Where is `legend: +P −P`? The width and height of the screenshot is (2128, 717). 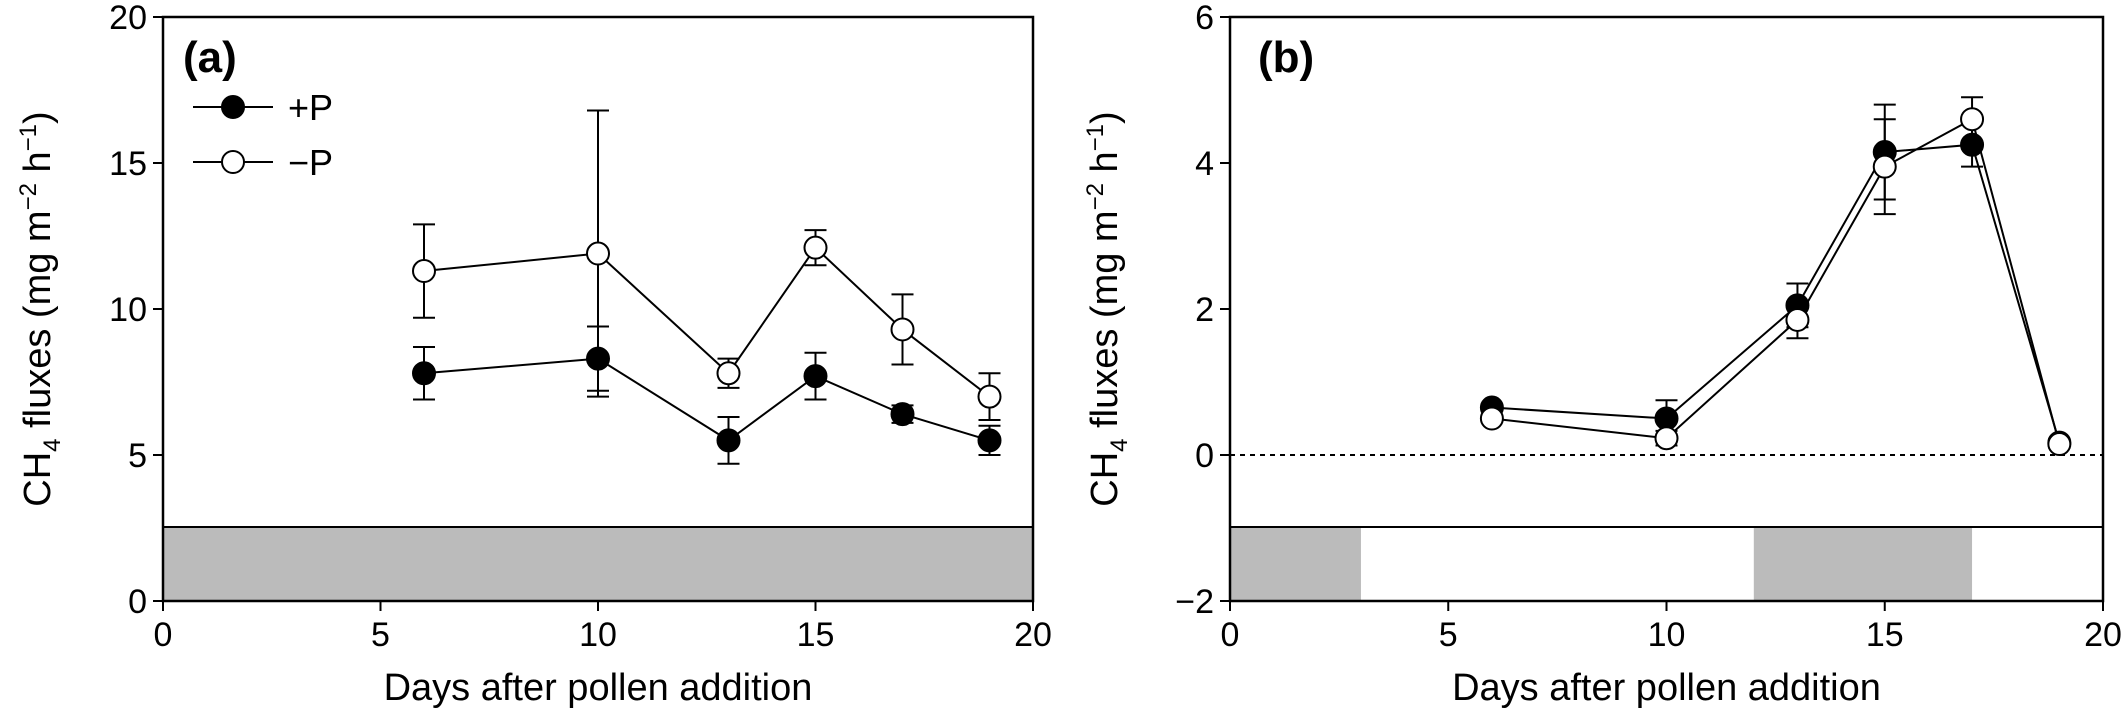
legend: +P −P is located at coordinates (263, 135).